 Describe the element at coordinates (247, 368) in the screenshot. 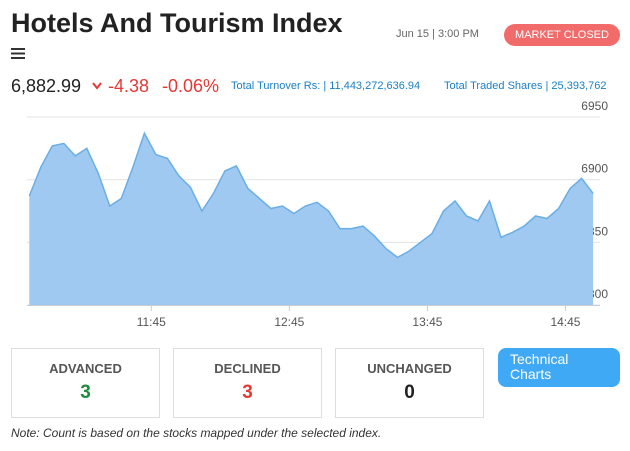

I see `stat-label: DECLINED` at that location.